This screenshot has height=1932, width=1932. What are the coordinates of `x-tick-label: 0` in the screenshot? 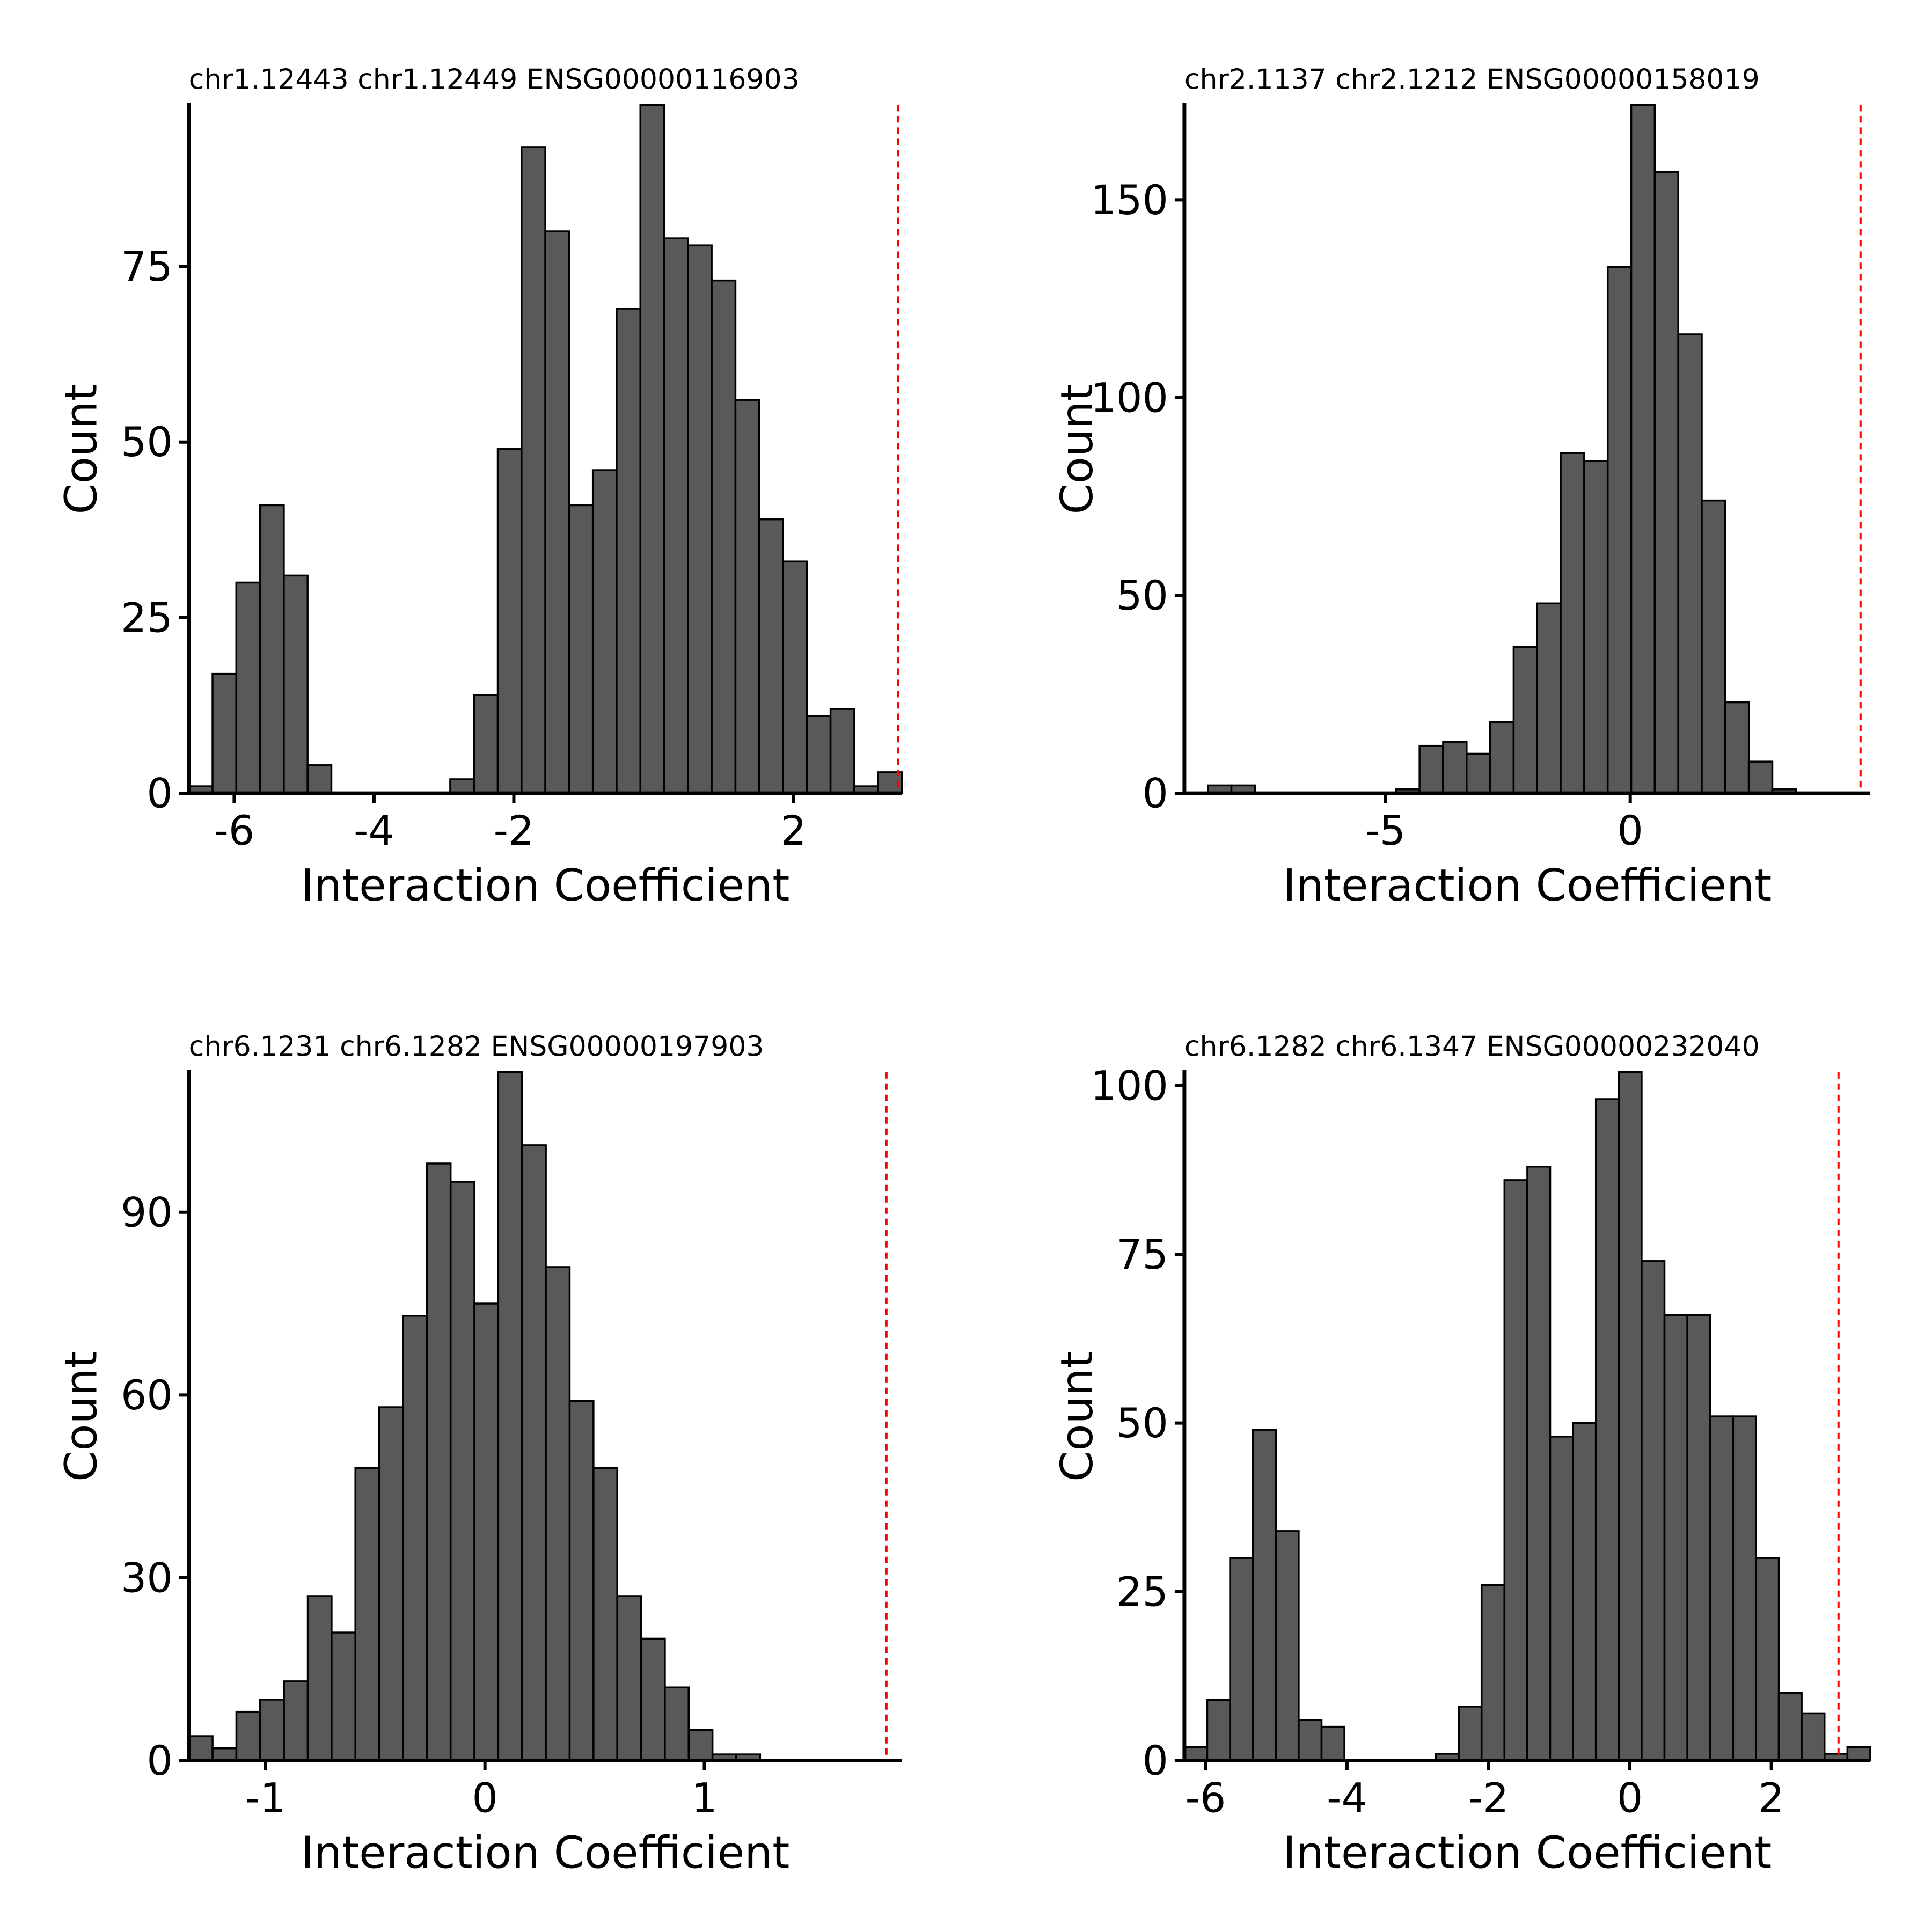 It's located at (1630, 1797).